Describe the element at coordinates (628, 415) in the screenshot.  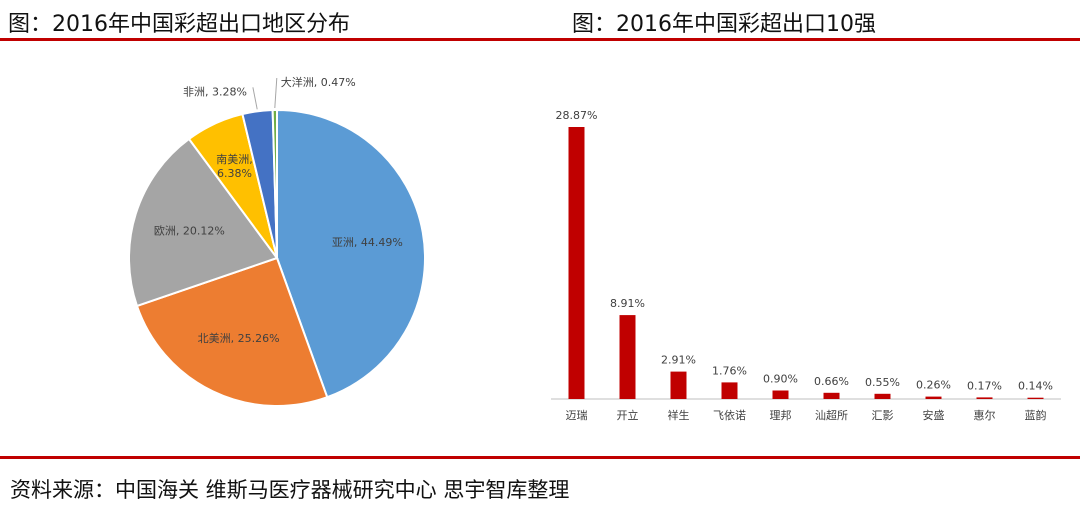
I see `bar-category-label-1: 开立` at that location.